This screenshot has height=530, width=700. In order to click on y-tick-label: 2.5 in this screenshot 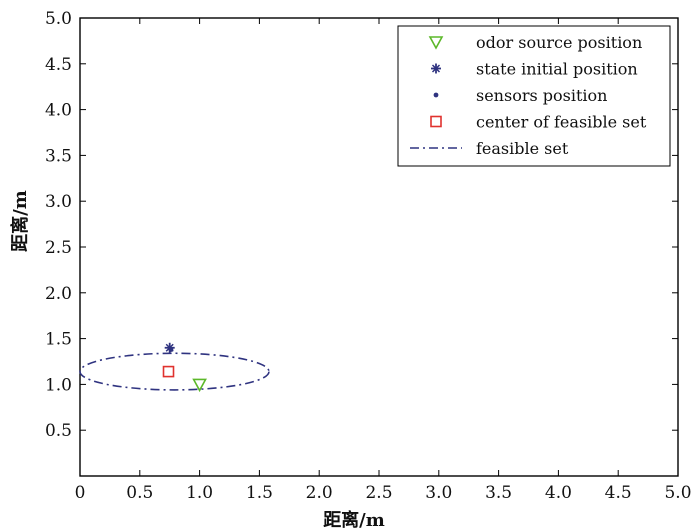, I will do `click(58, 248)`.